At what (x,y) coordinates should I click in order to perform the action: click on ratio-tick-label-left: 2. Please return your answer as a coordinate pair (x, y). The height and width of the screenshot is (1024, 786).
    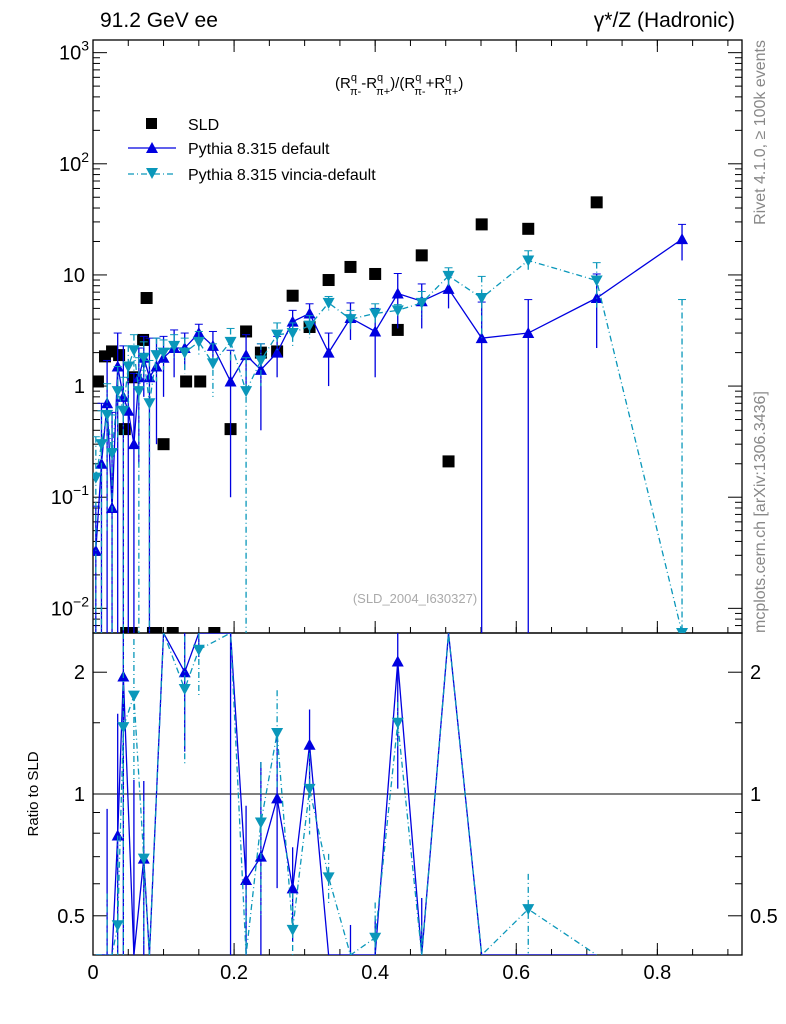
    Looking at the image, I should click on (79, 673).